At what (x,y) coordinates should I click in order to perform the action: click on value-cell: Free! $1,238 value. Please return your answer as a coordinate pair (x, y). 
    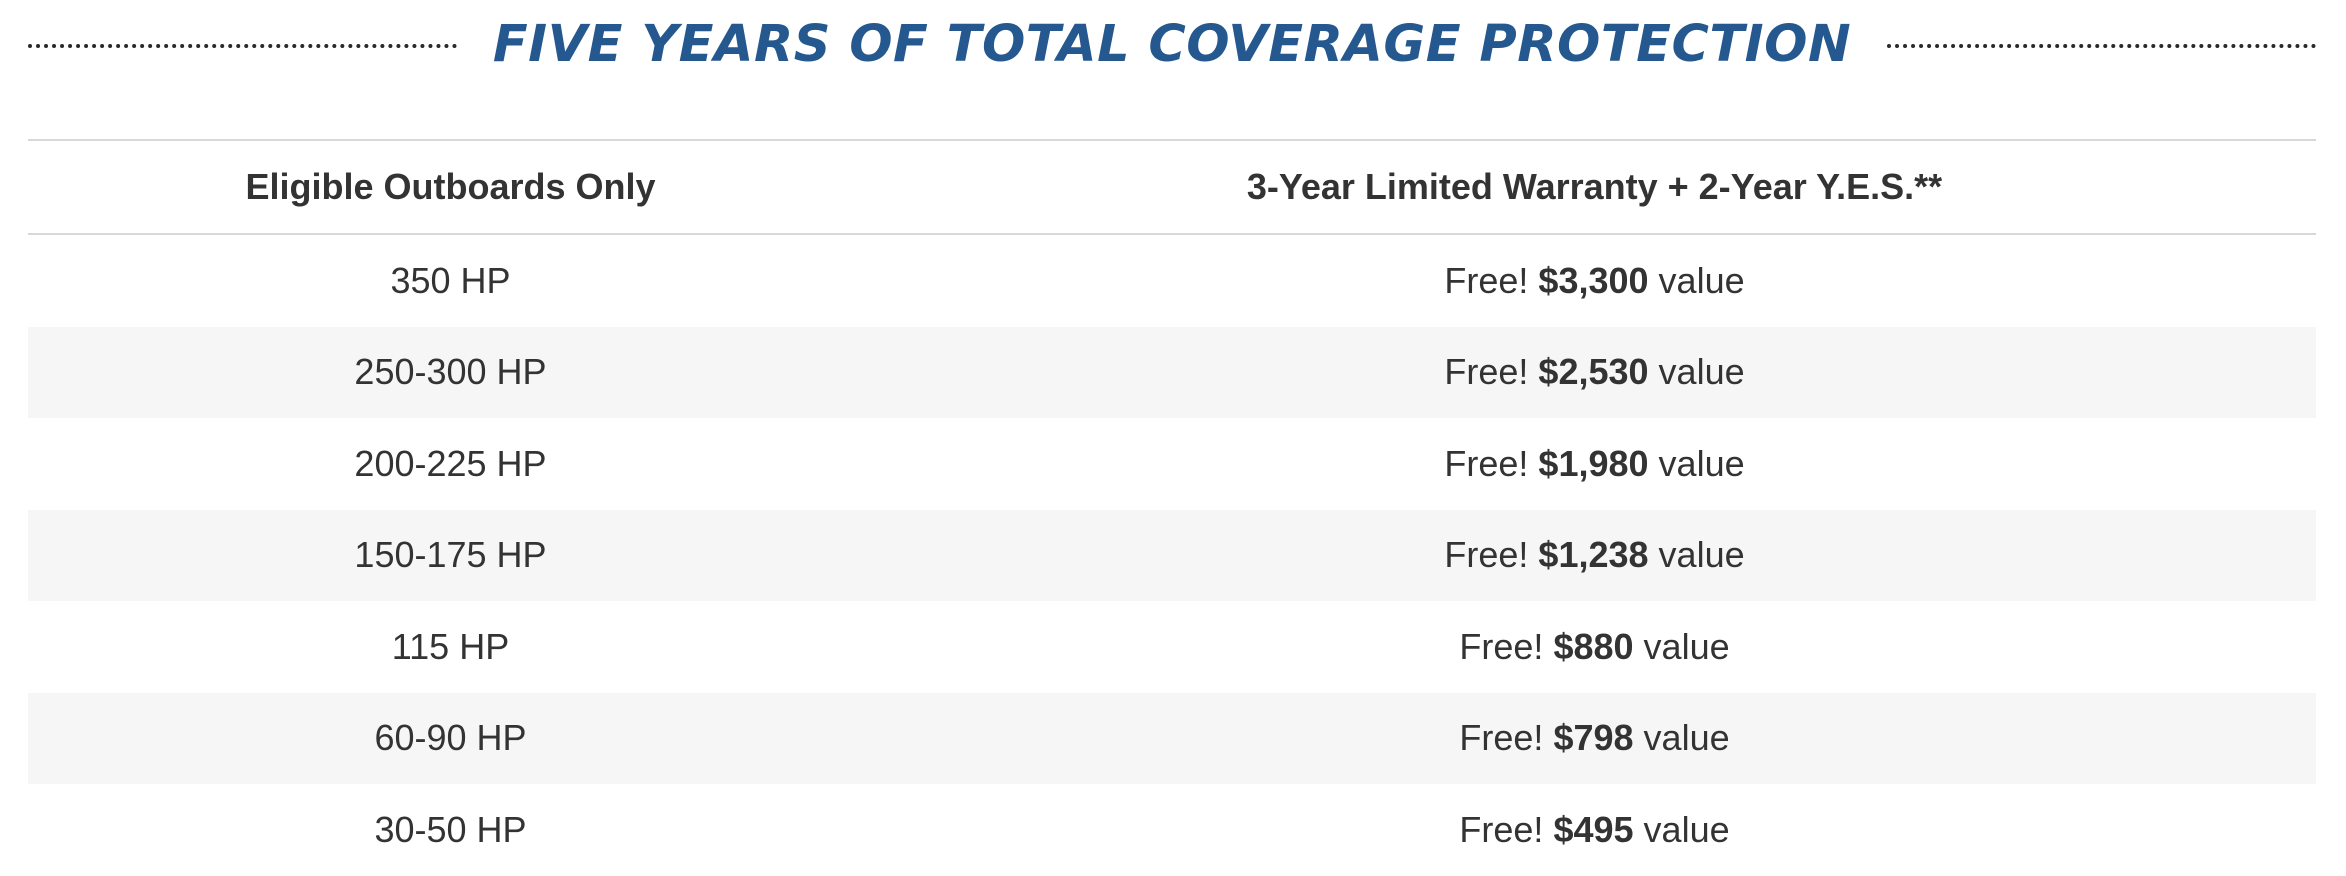
    Looking at the image, I should click on (1594, 555).